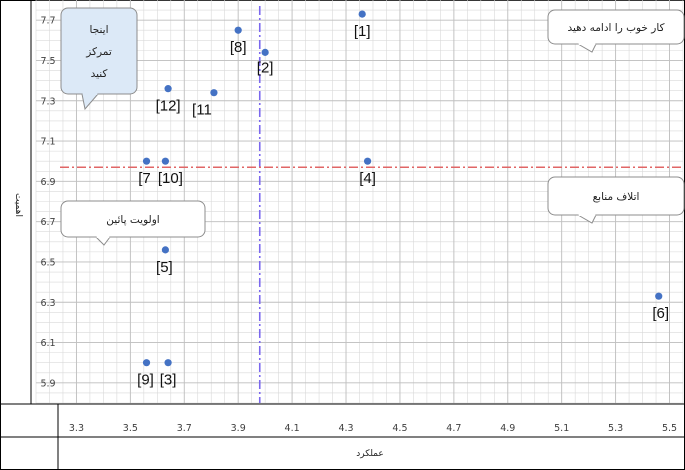 This screenshot has height=470, width=685. I want to click on callout-text: تمرکز, so click(98, 52).